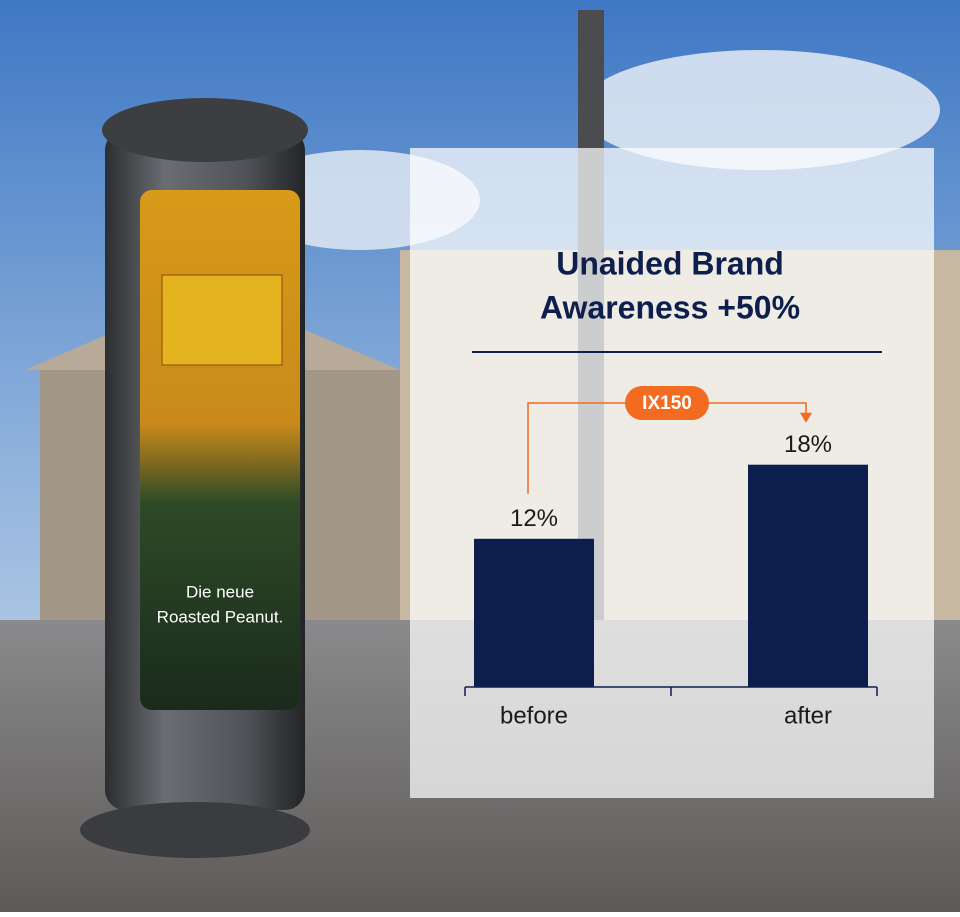  I want to click on cloud, so click(760, 110).